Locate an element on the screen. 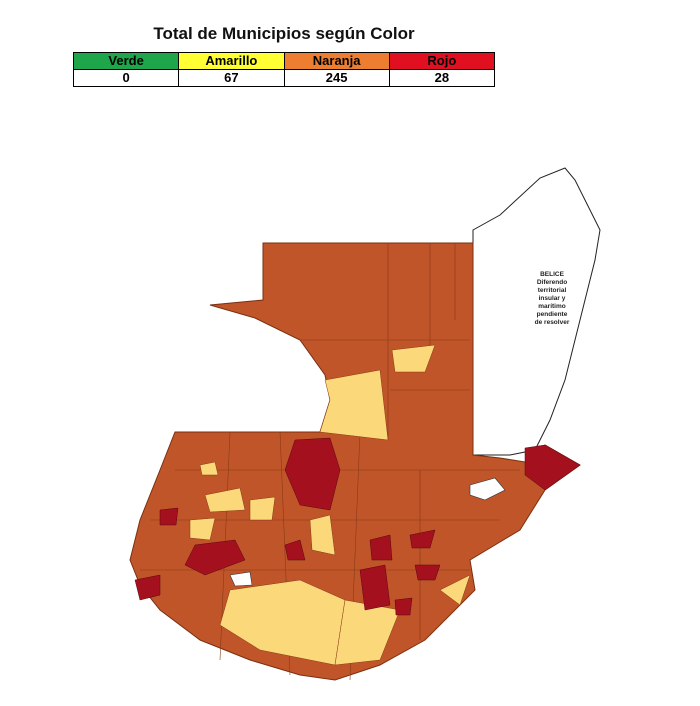 The height and width of the screenshot is (706, 700). header-cell: Verde is located at coordinates (126, 61).